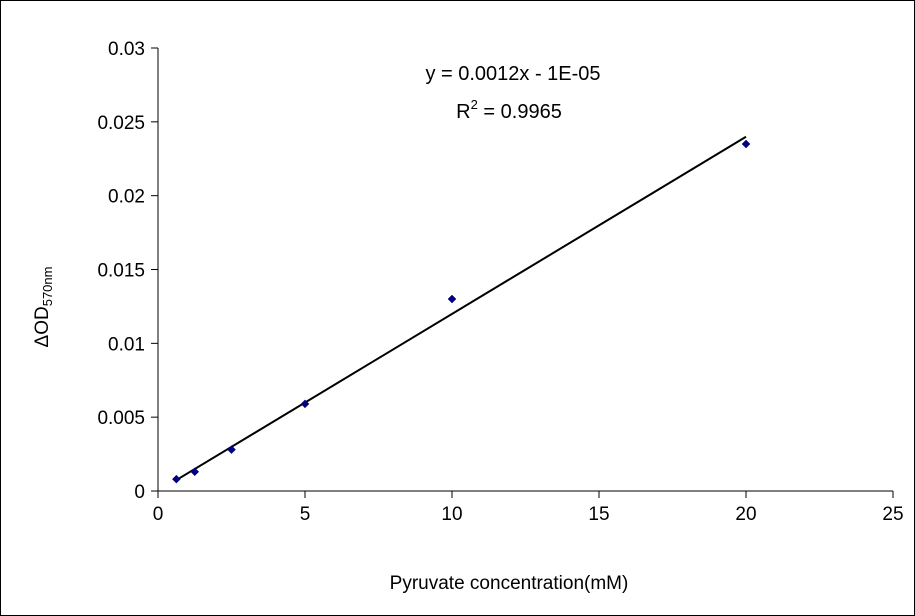 The height and width of the screenshot is (616, 915). I want to click on y-tick-label: 0.005, so click(121, 418).